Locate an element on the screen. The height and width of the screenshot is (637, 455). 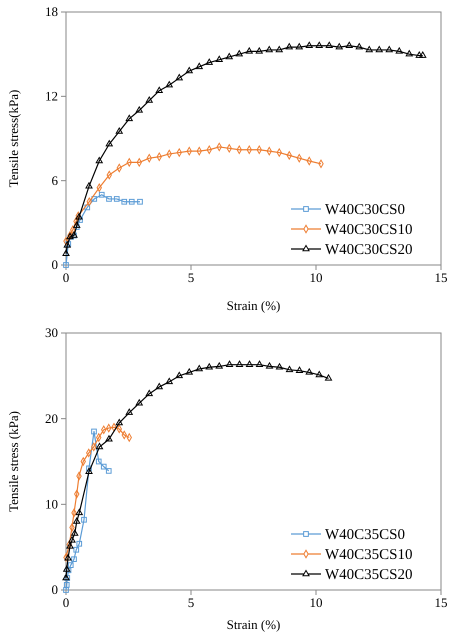
y-axis-title: Tensile stress (kPa) is located at coordinates (13, 461).